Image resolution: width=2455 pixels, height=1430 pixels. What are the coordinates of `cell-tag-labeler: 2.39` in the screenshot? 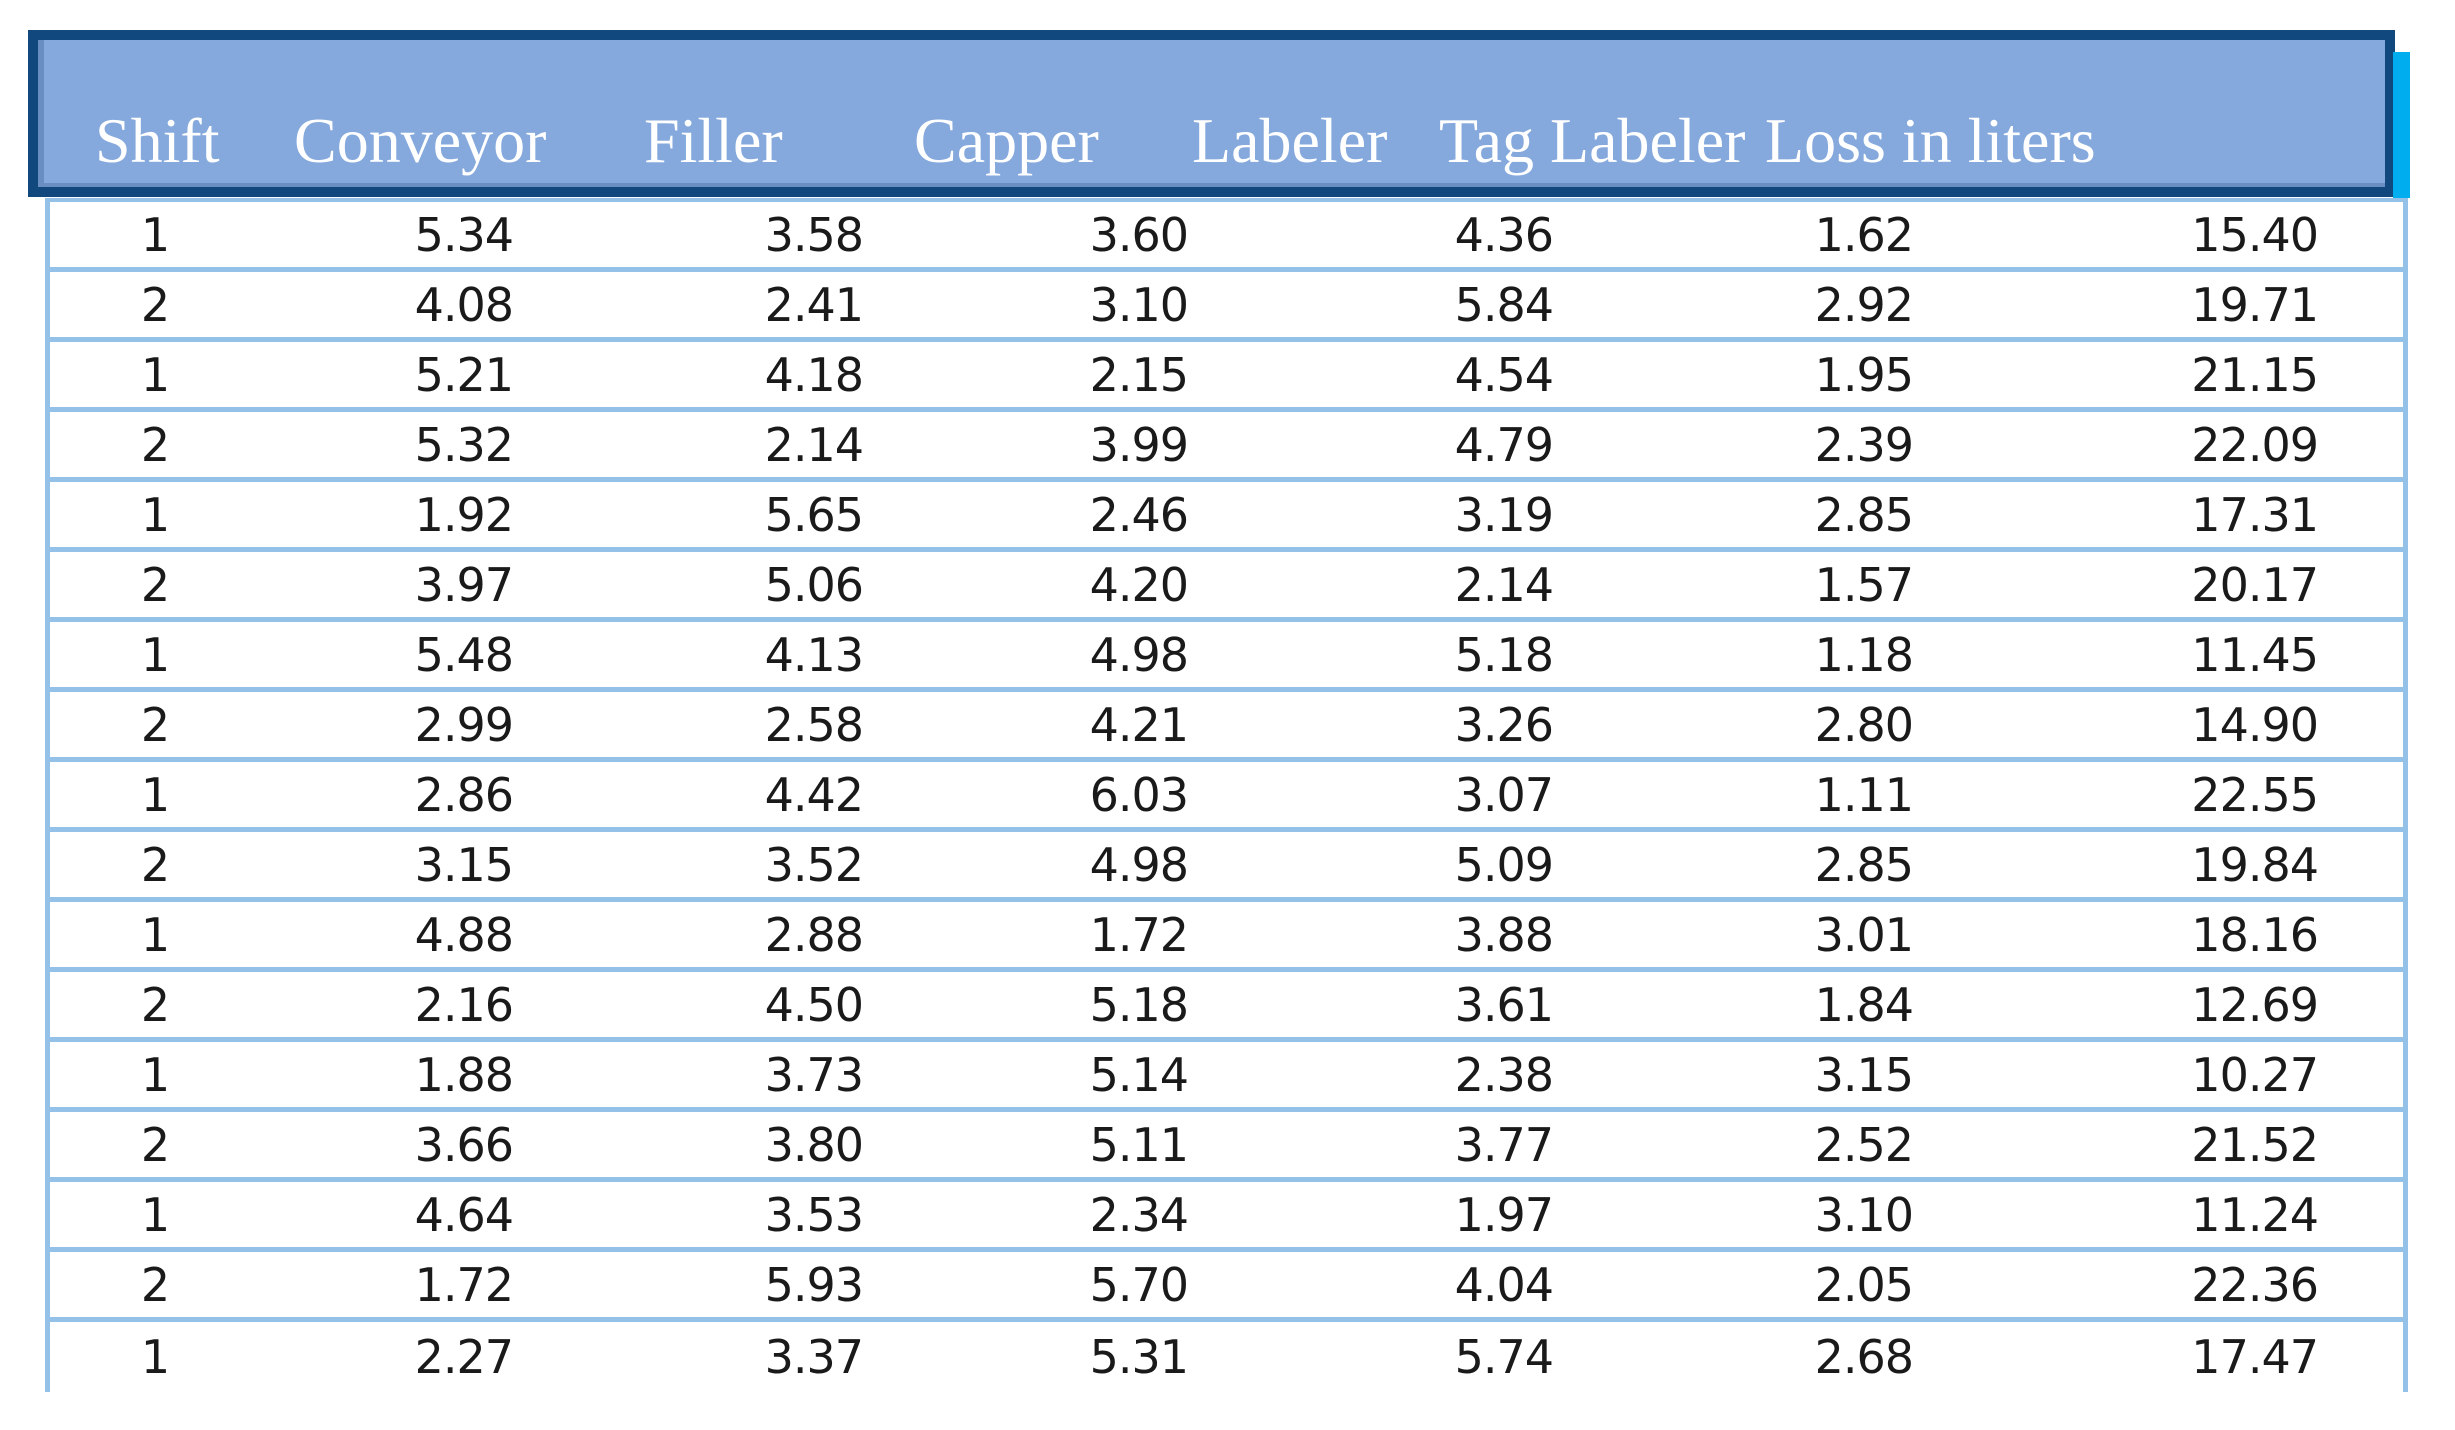 It's located at (1864, 444).